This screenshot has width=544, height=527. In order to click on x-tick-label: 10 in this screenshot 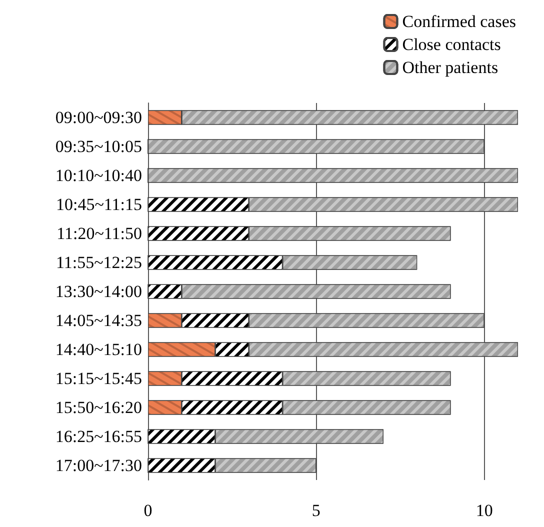, I will do `click(484, 510)`.